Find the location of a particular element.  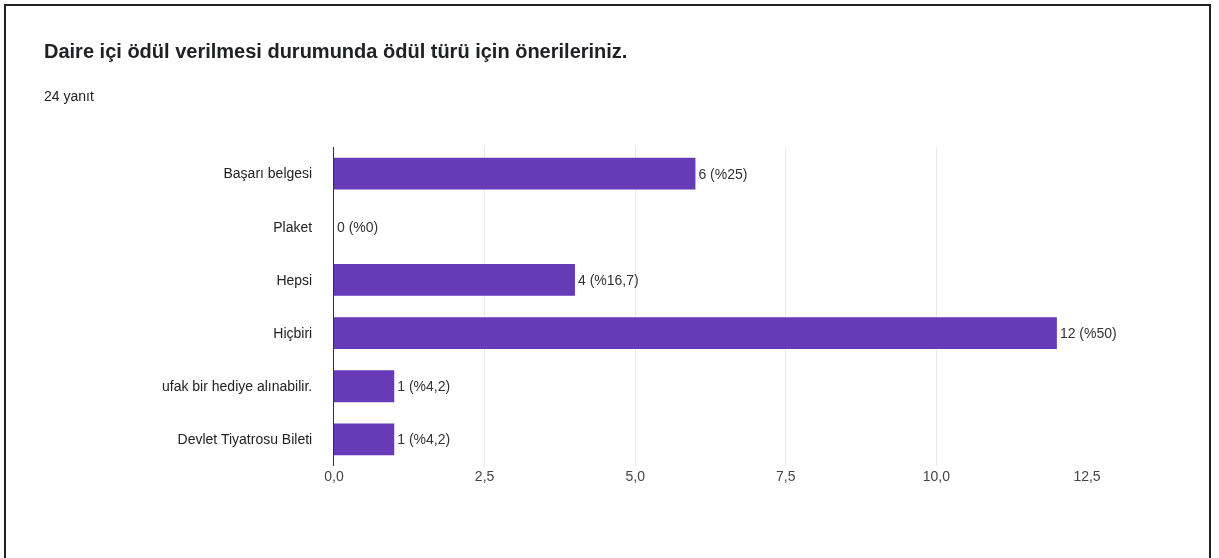

y-tick-label: Devlet Tiyatrosu Bileti is located at coordinates (245, 439).